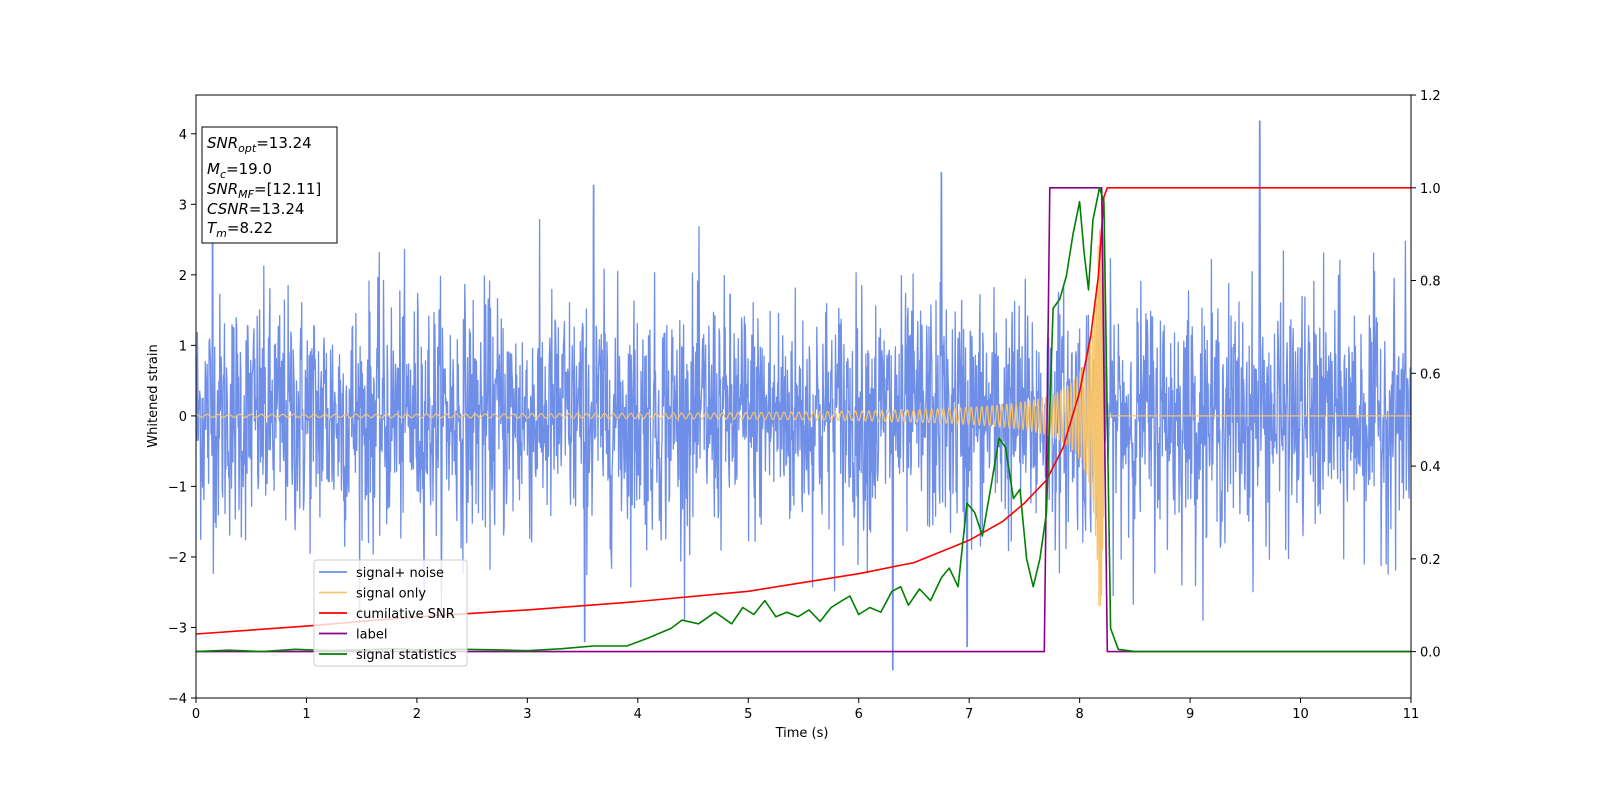 The height and width of the screenshot is (800, 1600). What do you see at coordinates (306, 714) in the screenshot?
I see `x-tick-label: 1` at bounding box center [306, 714].